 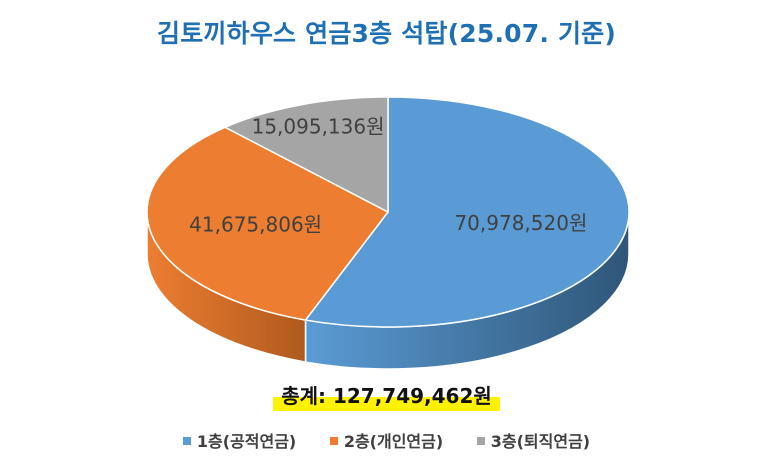 I want to click on legend-item-1: 1층(공적연금), so click(x=239, y=440).